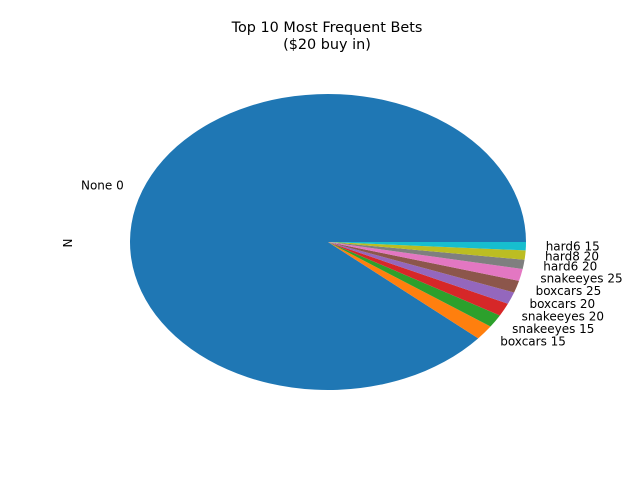 The height and width of the screenshot is (480, 640). What do you see at coordinates (327, 45) in the screenshot?
I see `chart-subtitle: ($20 buy in)` at bounding box center [327, 45].